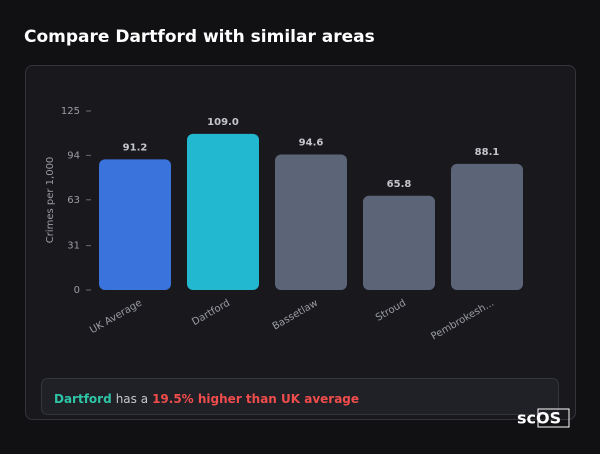 The width and height of the screenshot is (600, 454). What do you see at coordinates (77, 290) in the screenshot?
I see `y-tick-label: 0` at bounding box center [77, 290].